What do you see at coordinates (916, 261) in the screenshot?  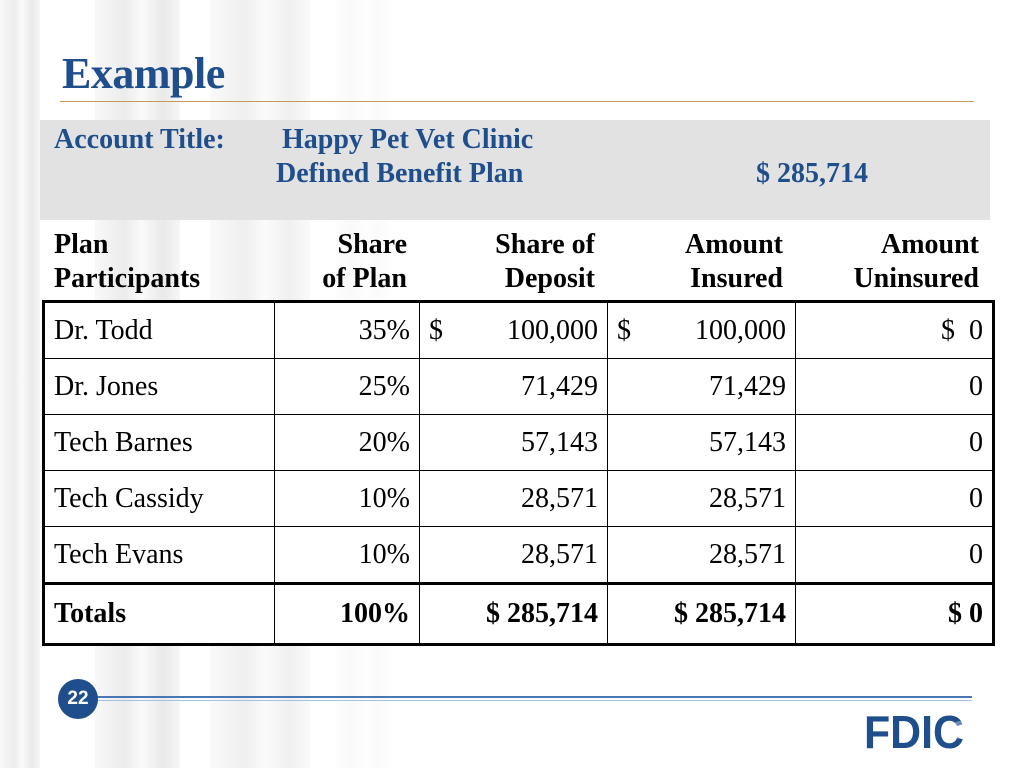 I see `header-amount-uninsured: Amount Uninsured` at bounding box center [916, 261].